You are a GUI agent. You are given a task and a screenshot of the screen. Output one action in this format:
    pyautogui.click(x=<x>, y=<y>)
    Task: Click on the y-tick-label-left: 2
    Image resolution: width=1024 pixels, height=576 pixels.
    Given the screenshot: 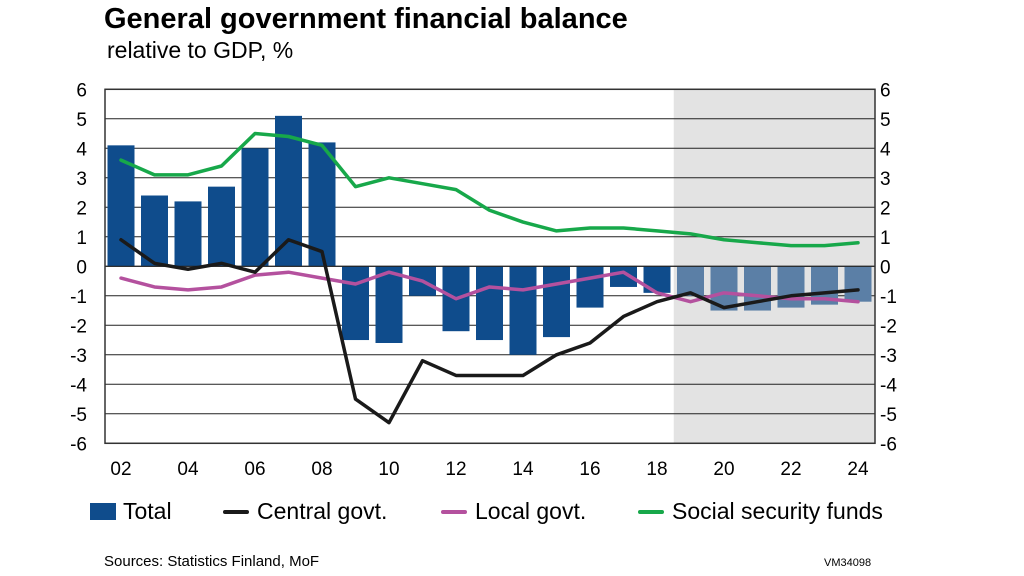 What is the action you would take?
    pyautogui.click(x=81, y=208)
    